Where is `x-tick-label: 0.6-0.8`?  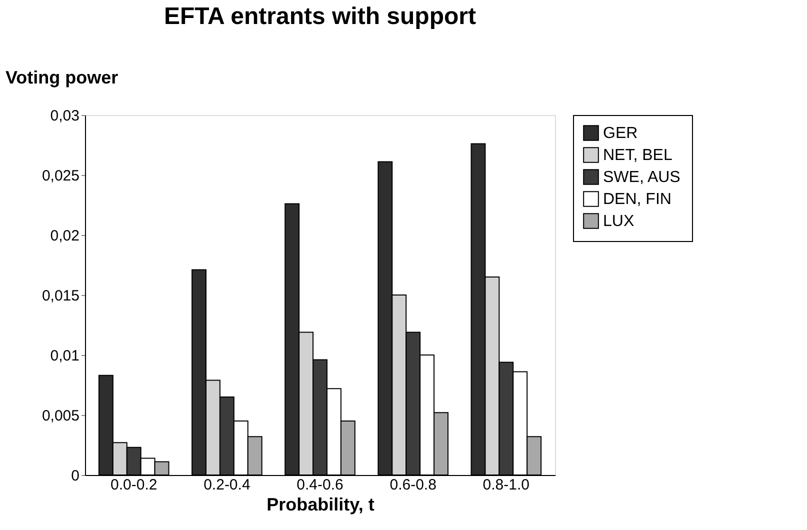 x-tick-label: 0.6-0.8 is located at coordinates (413, 485).